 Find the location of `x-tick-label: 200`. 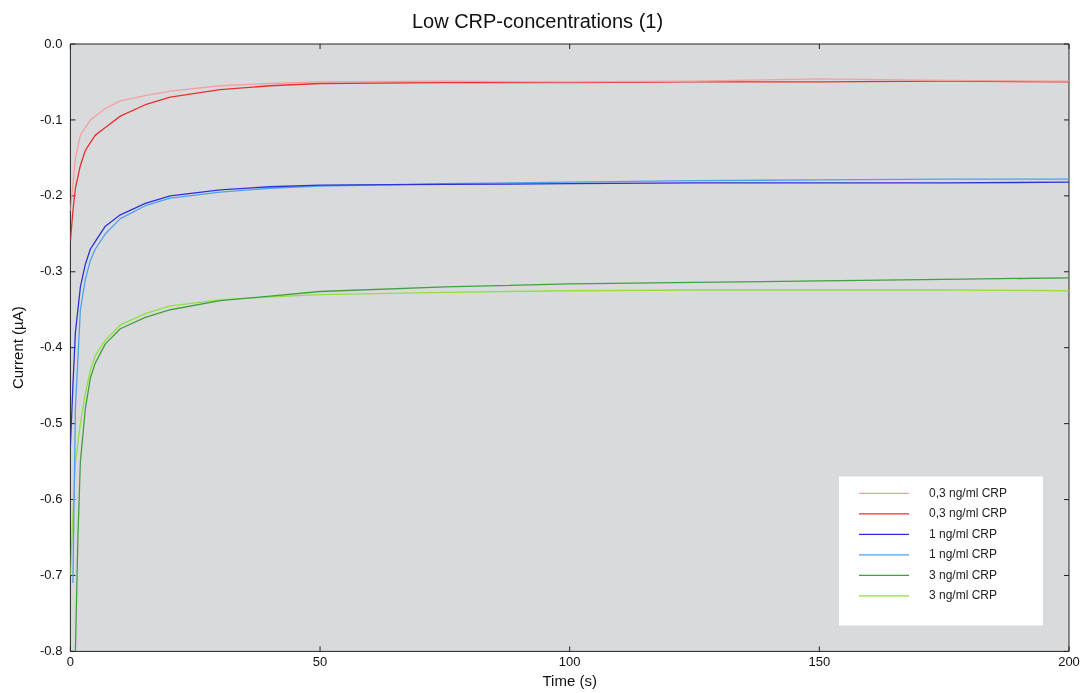

x-tick-label: 200 is located at coordinates (1069, 661).